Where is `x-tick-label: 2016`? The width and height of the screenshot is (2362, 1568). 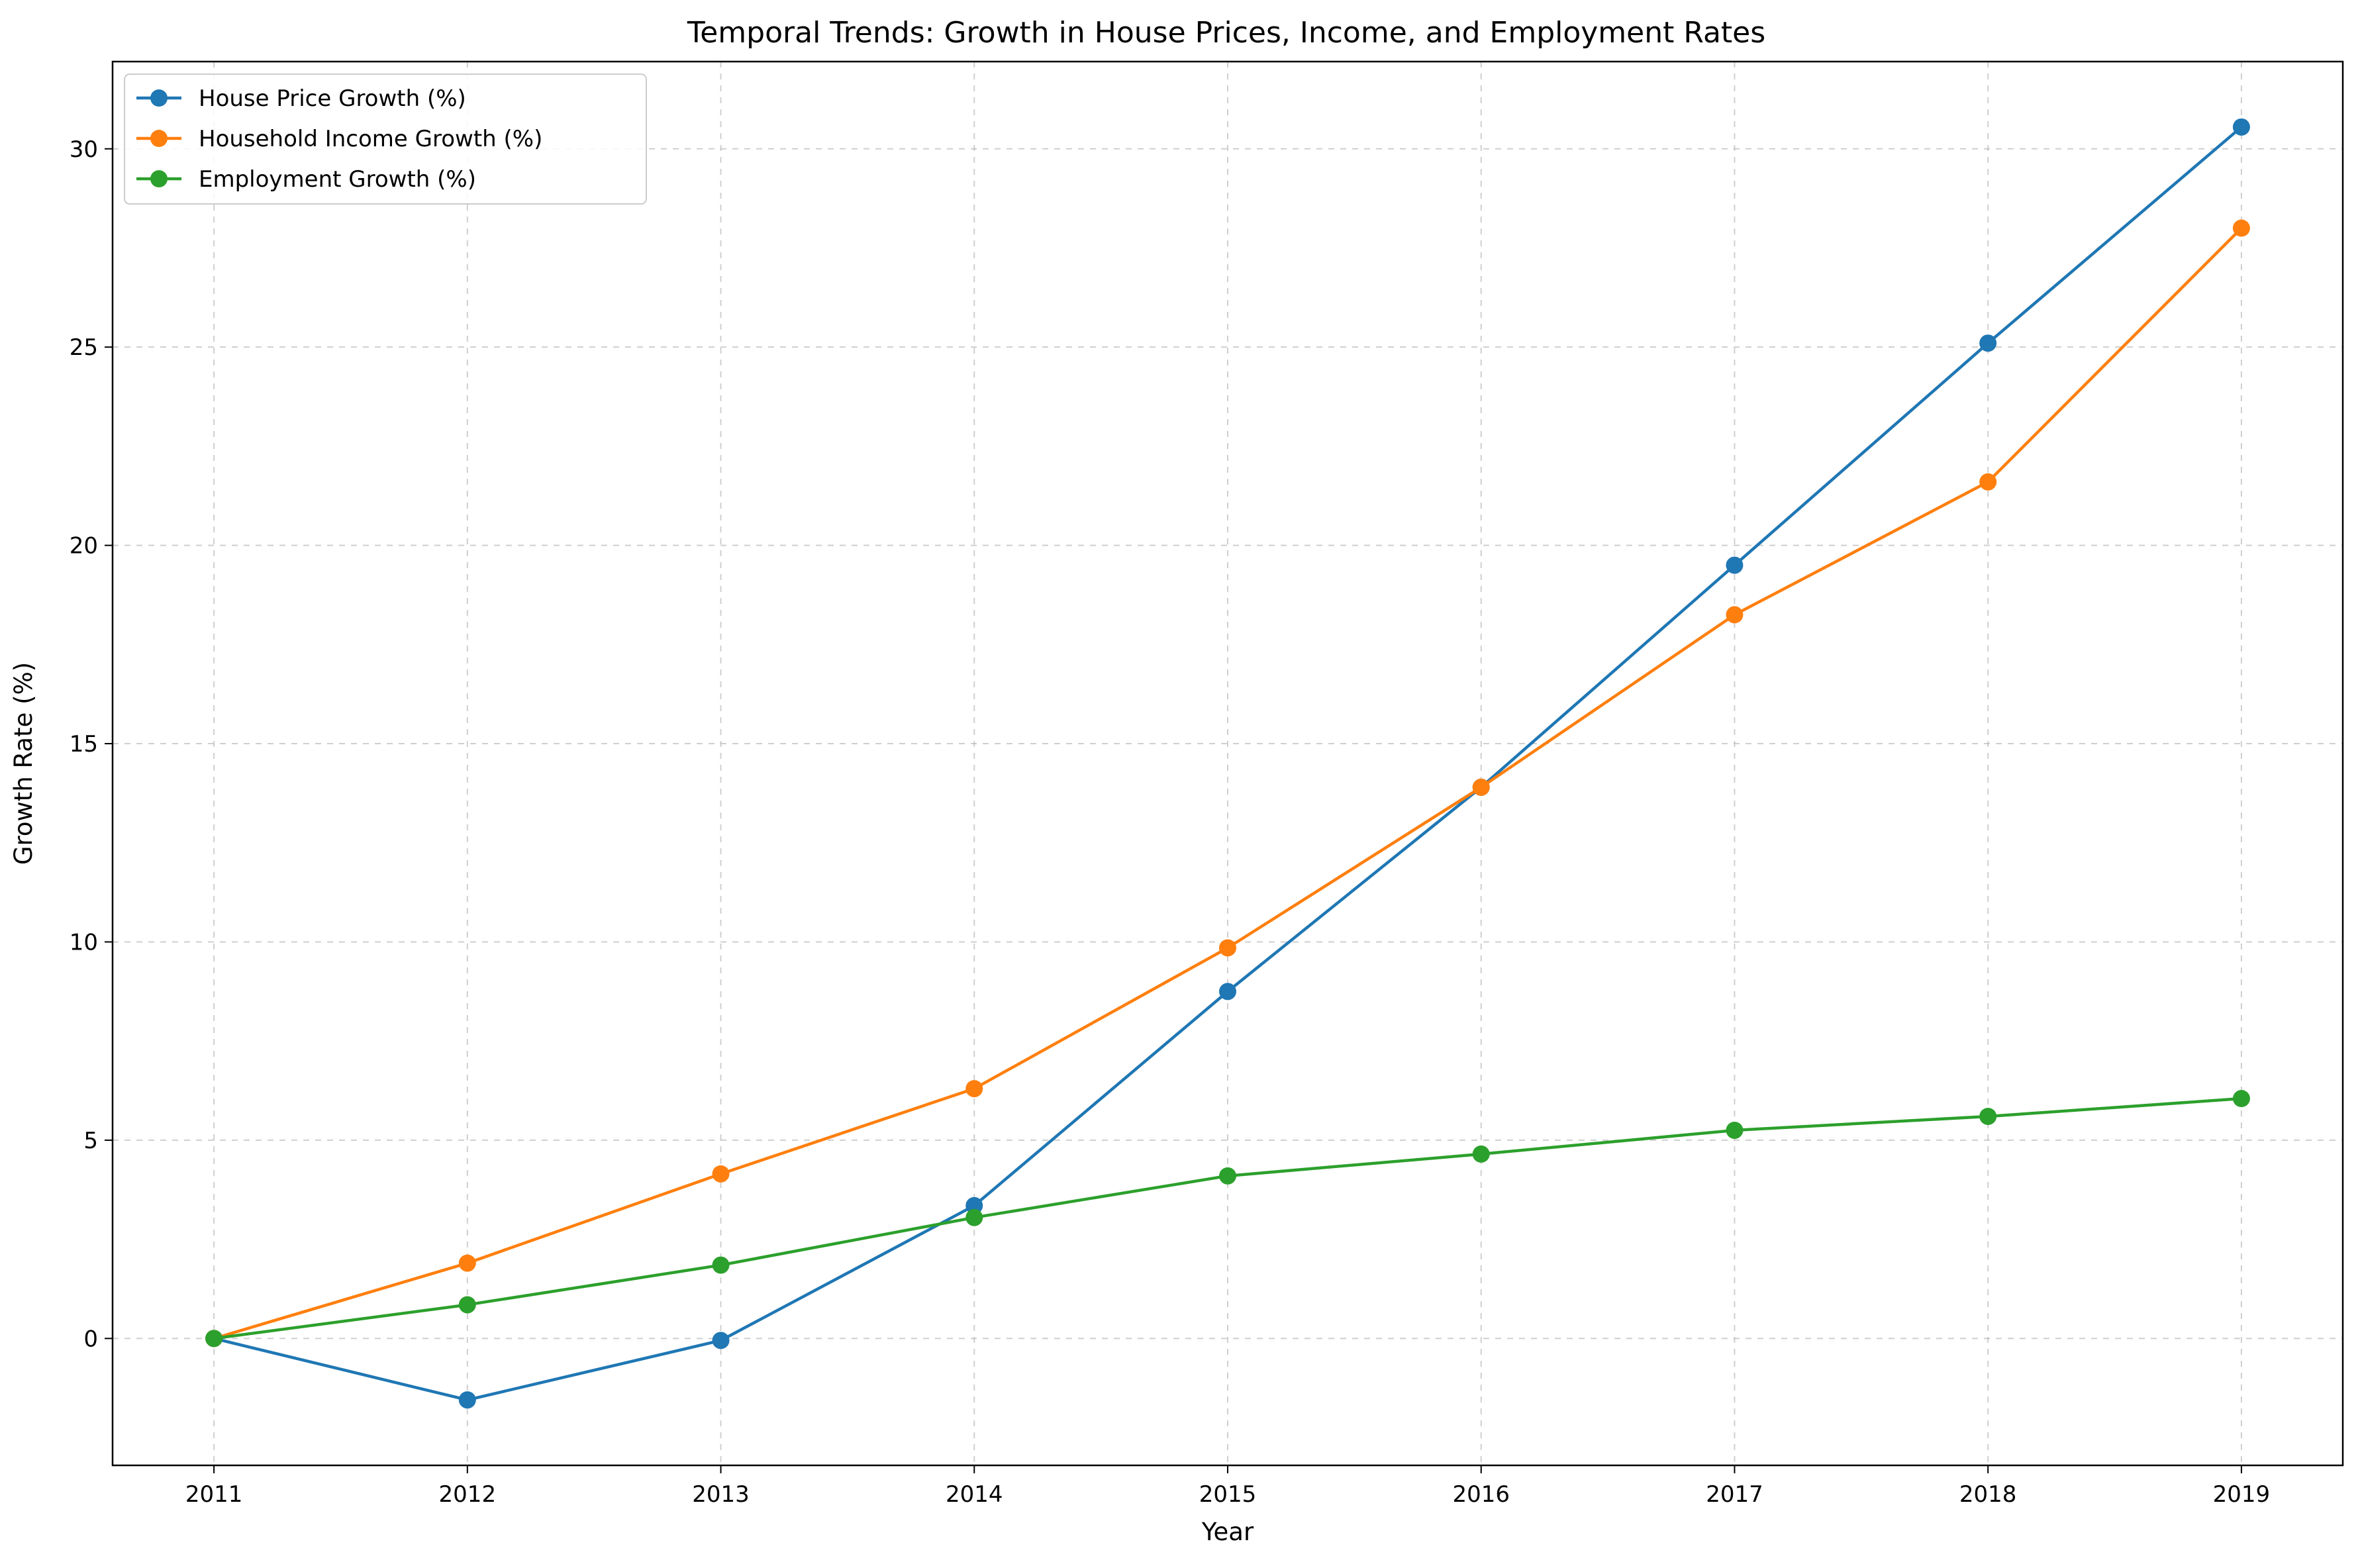
x-tick-label: 2016 is located at coordinates (1481, 1494).